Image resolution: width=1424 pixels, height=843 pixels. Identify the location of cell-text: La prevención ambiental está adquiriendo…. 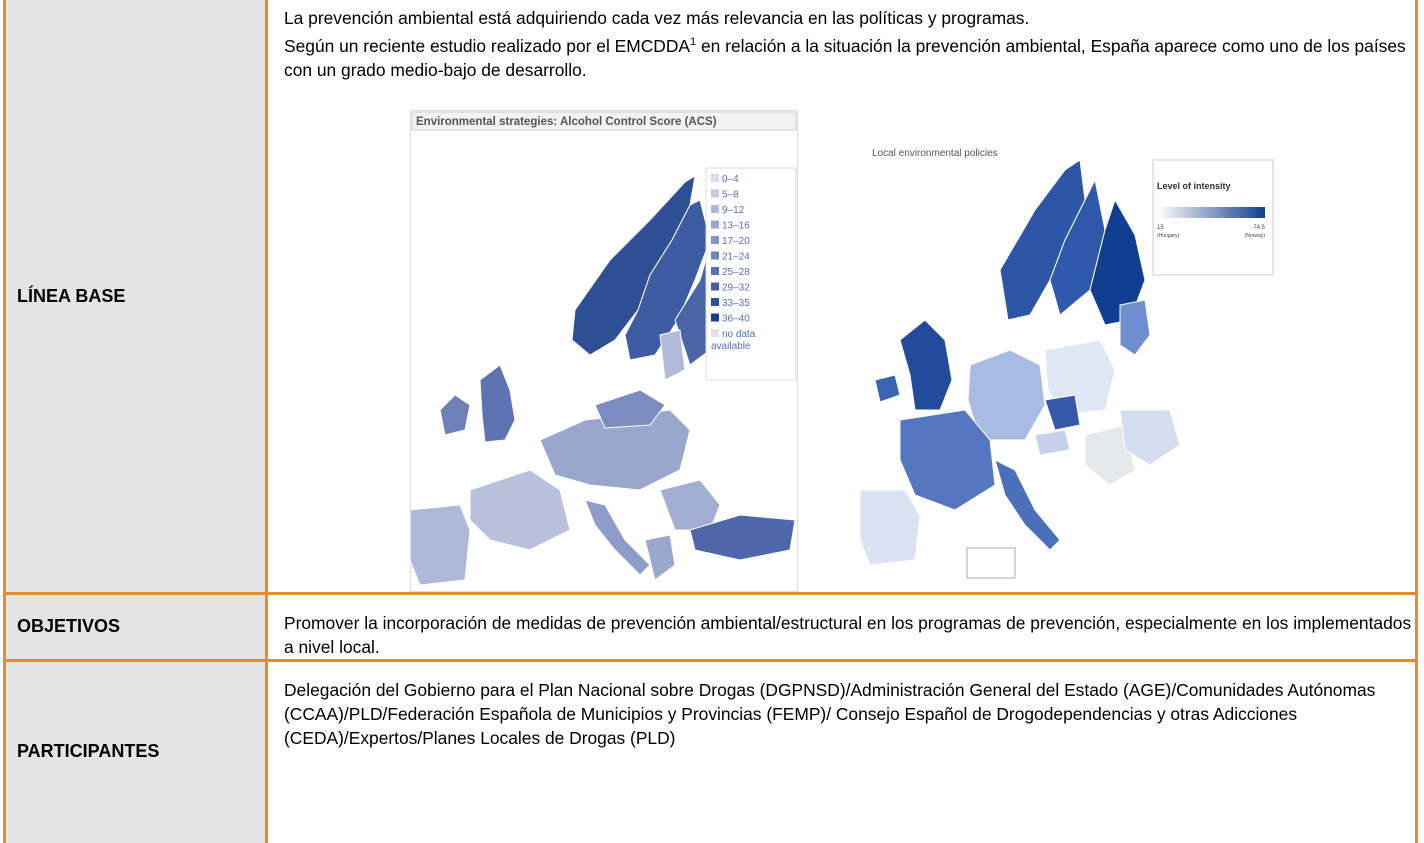
(848, 44).